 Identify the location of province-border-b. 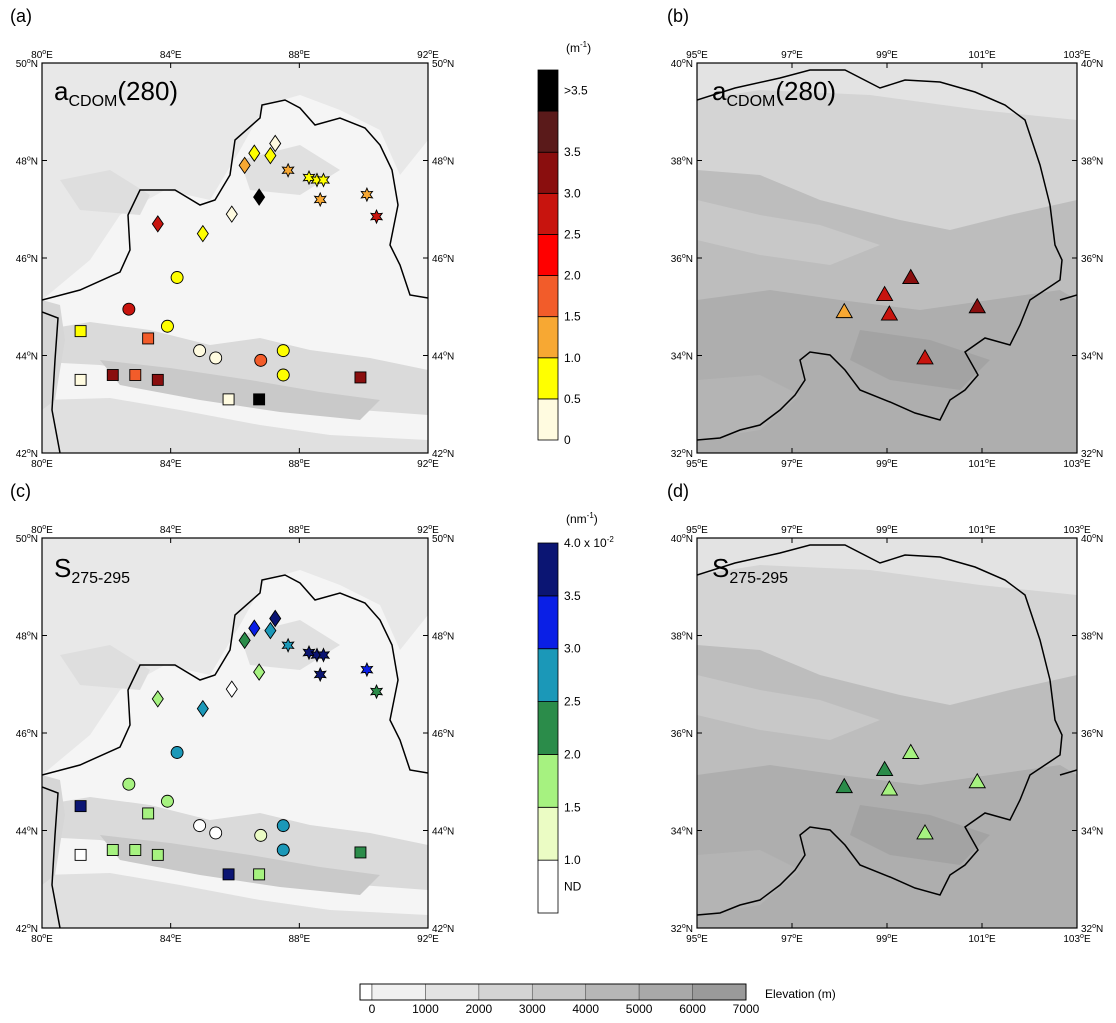
(887, 255).